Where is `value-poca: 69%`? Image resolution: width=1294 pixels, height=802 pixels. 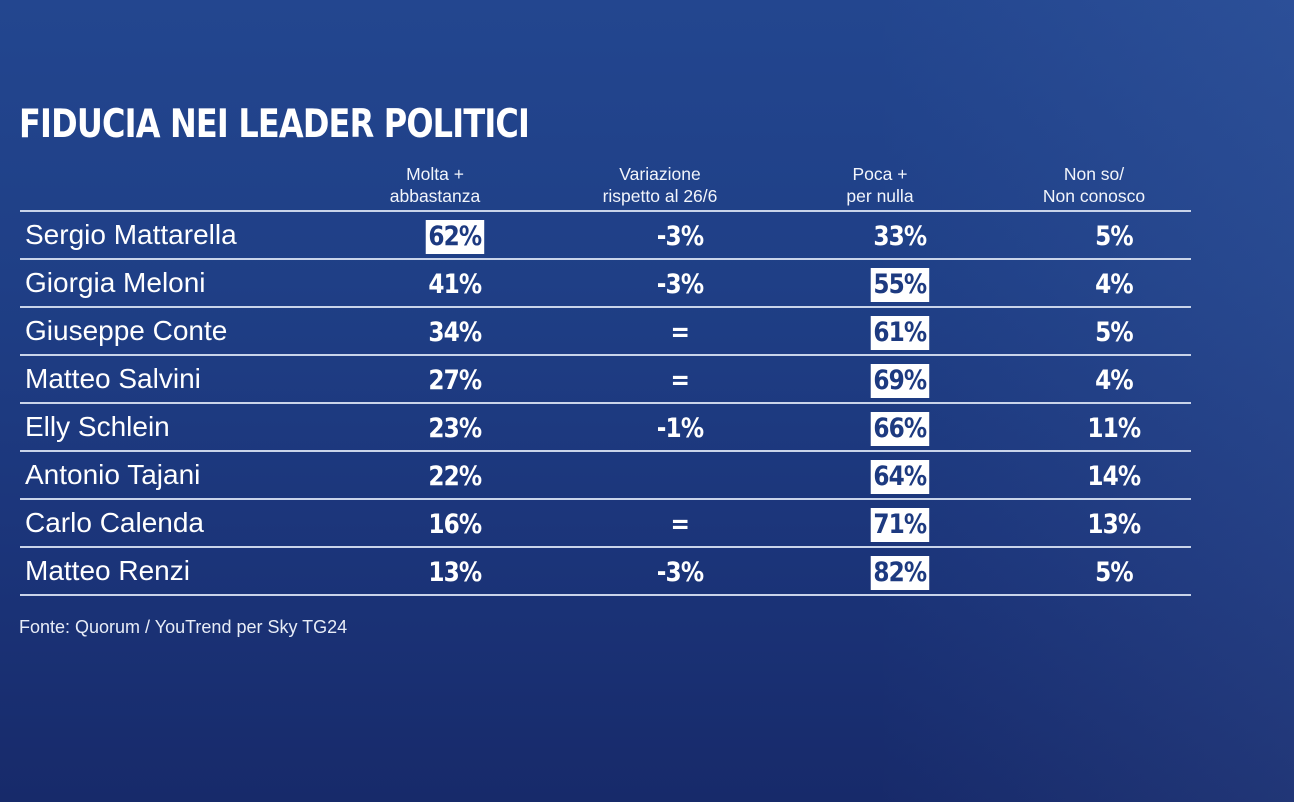 value-poca: 69% is located at coordinates (900, 381).